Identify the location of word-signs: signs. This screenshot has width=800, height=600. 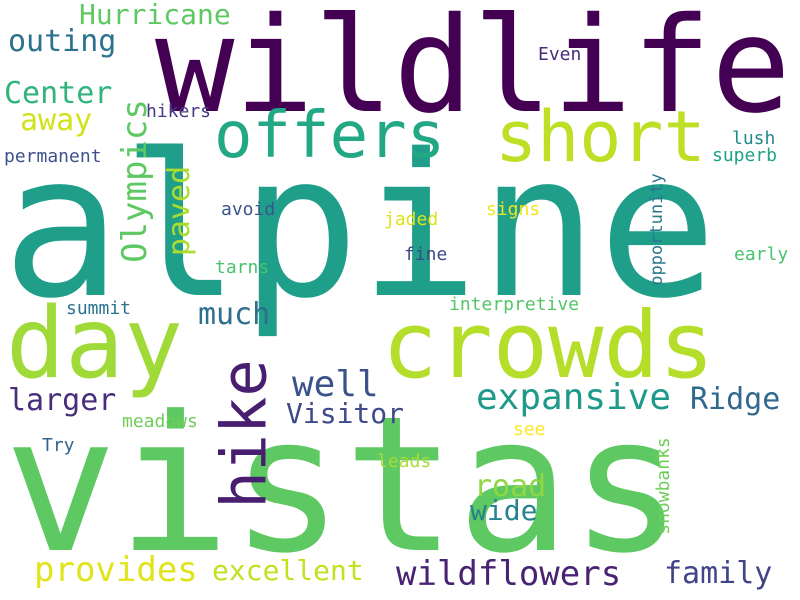
(513, 209).